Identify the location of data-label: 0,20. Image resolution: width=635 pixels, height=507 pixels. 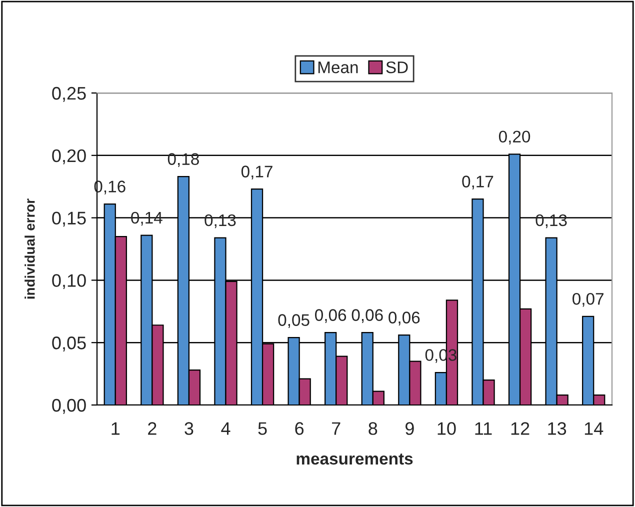
(514, 137).